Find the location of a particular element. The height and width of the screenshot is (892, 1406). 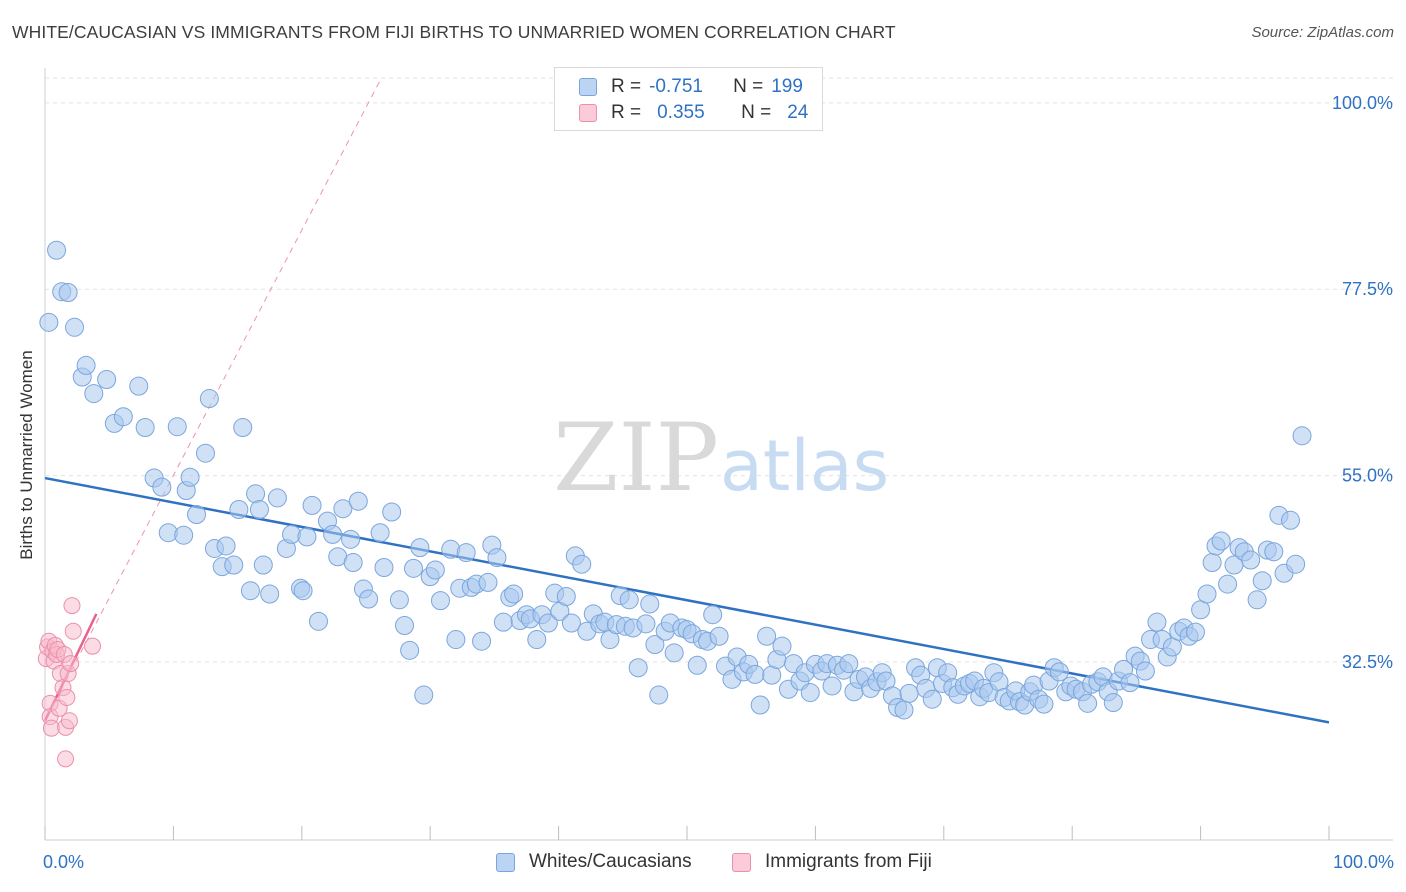

legend-n-value: 199 is located at coordinates (787, 86).